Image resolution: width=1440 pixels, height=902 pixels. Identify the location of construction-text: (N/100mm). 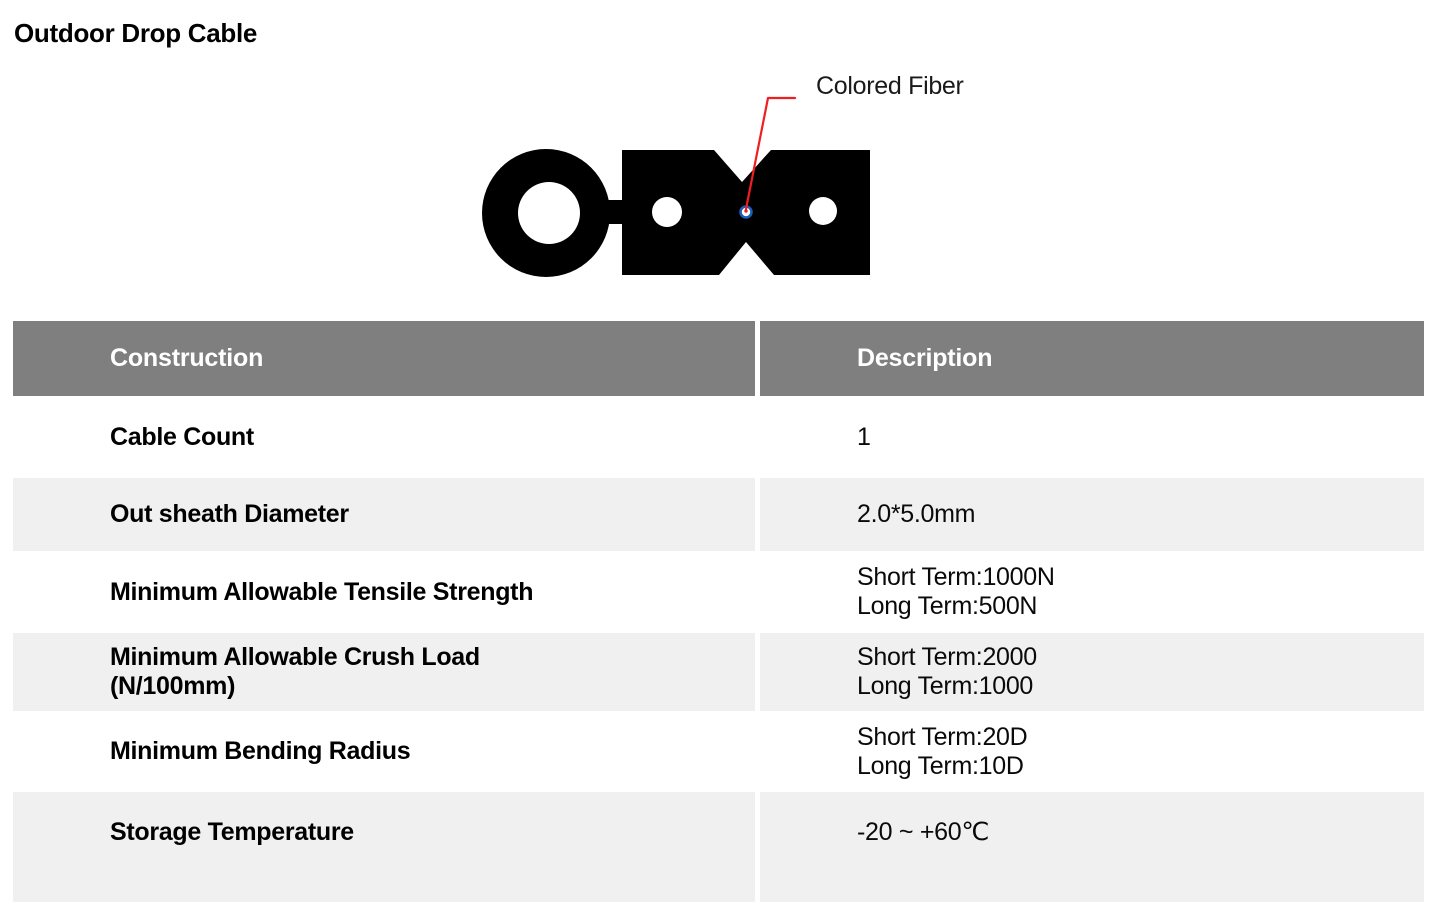
(173, 686).